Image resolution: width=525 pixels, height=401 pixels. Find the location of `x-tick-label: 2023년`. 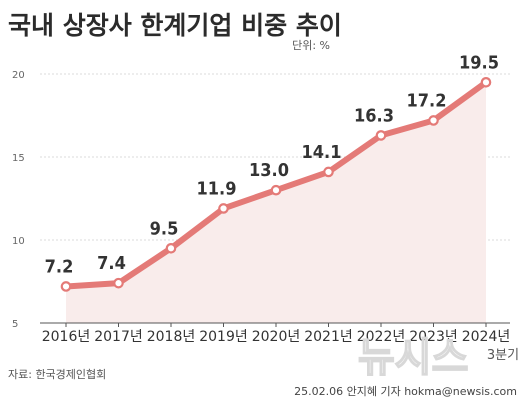

x-tick-label: 2023년 is located at coordinates (433, 337).